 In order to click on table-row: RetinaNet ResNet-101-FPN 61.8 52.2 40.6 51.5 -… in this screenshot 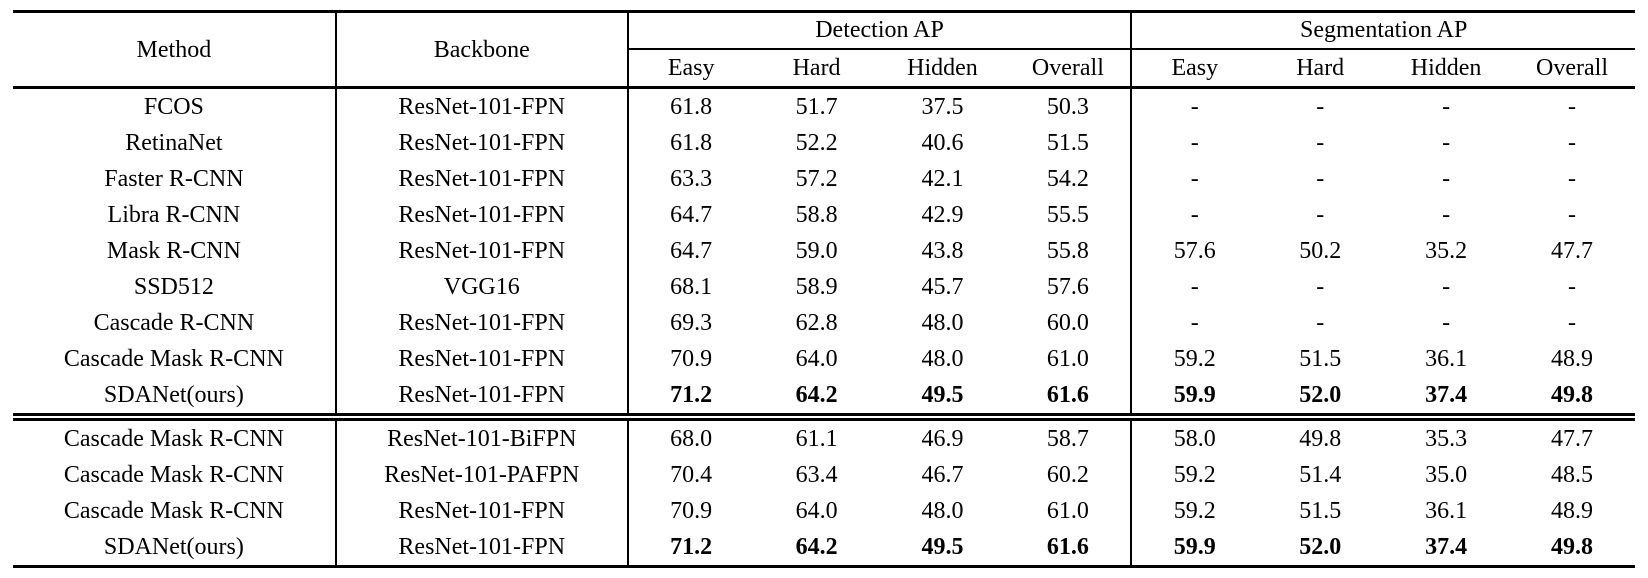, I will do `click(824, 143)`.